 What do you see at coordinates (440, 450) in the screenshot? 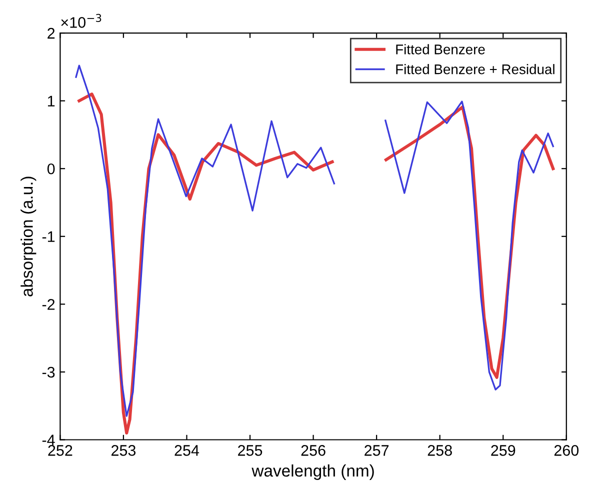
I see `x-tick-label: 258` at bounding box center [440, 450].